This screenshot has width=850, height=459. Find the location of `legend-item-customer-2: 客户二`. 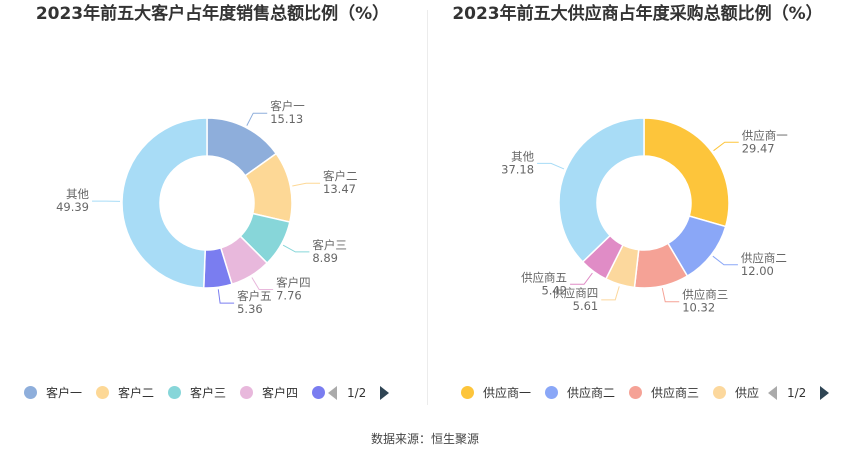

legend-item-customer-2: 客户二 is located at coordinates (125, 393).